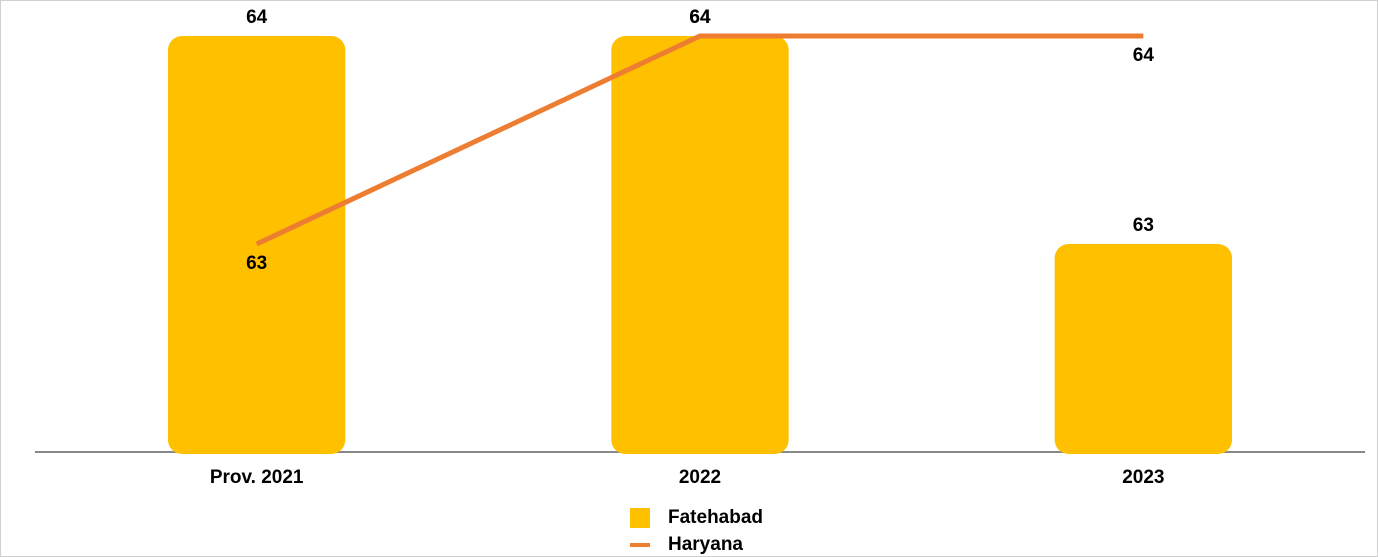 Image resolution: width=1378 pixels, height=557 pixels. Describe the element at coordinates (640, 518) in the screenshot. I see `legend-swatch` at that location.